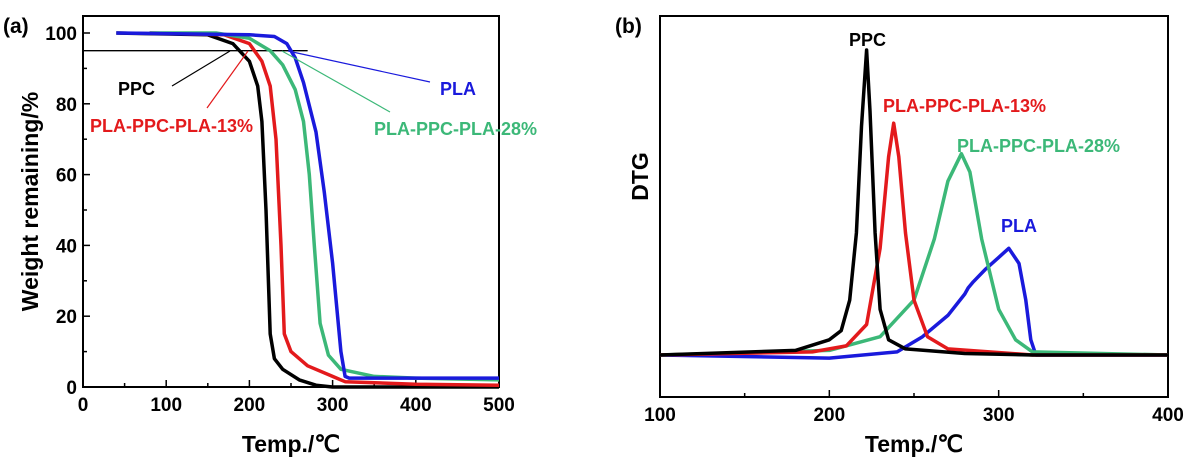 The height and width of the screenshot is (468, 1195). What do you see at coordinates (66, 105) in the screenshot?
I see `y-tick-label: 80` at bounding box center [66, 105].